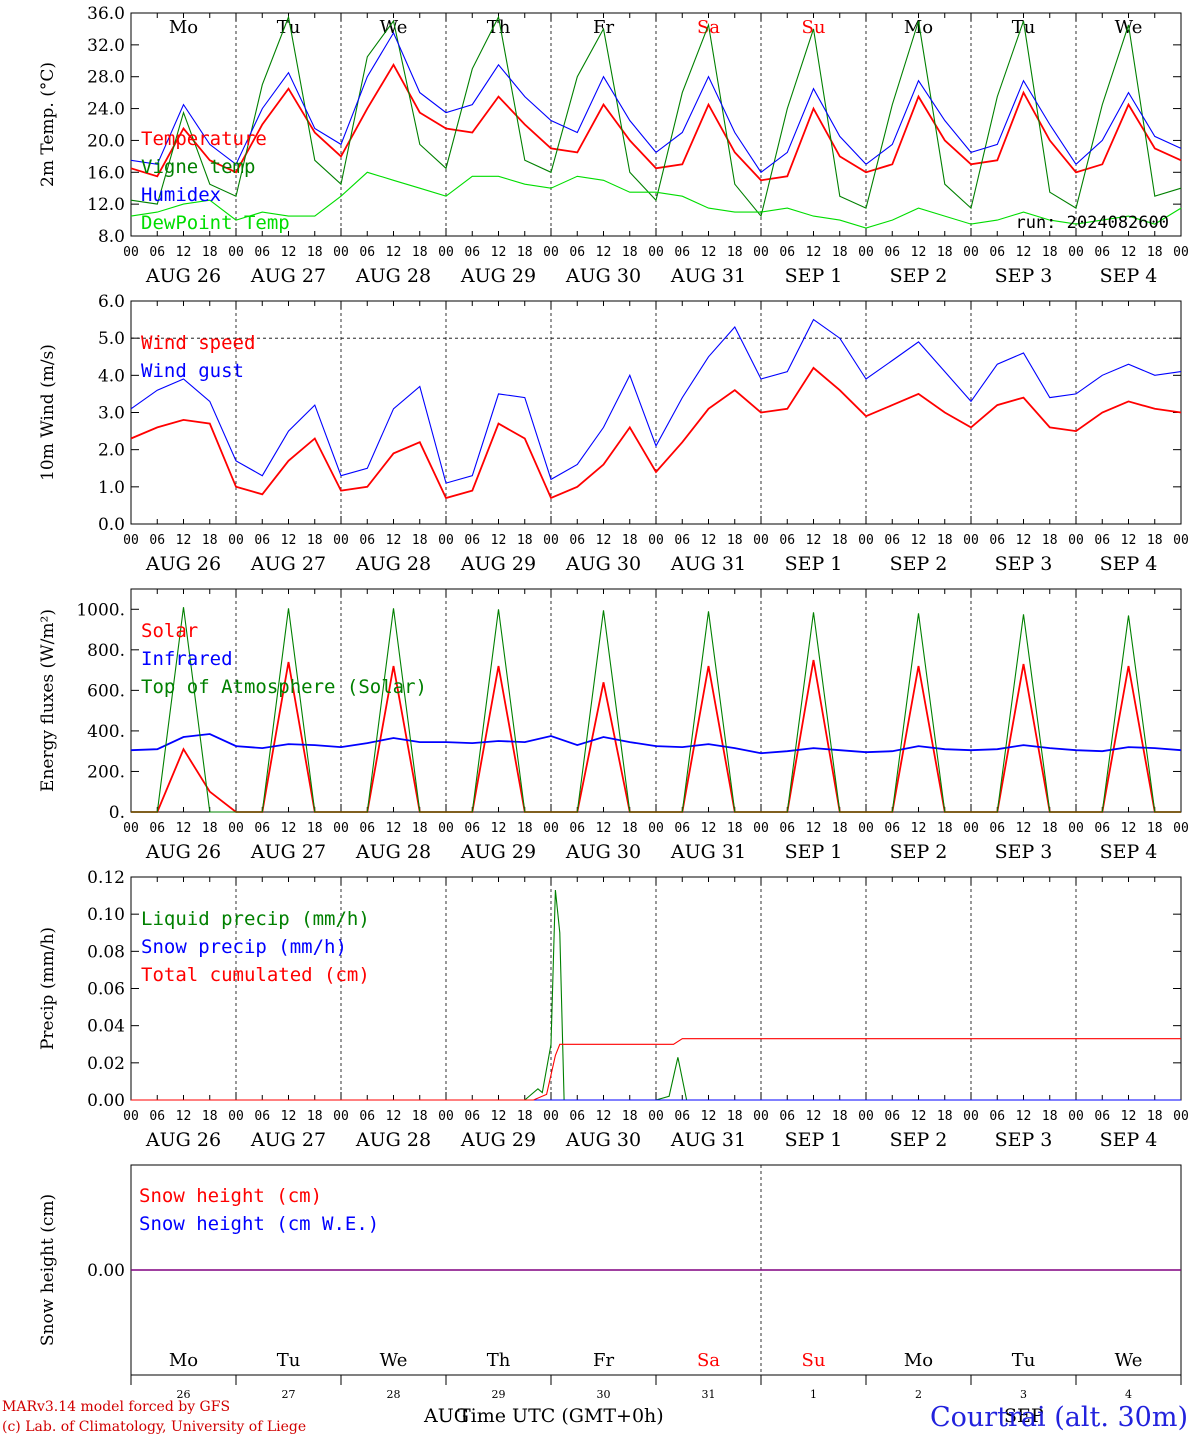  I want to click on y-axis-title: 10m Wind (m/s), so click(48, 412).